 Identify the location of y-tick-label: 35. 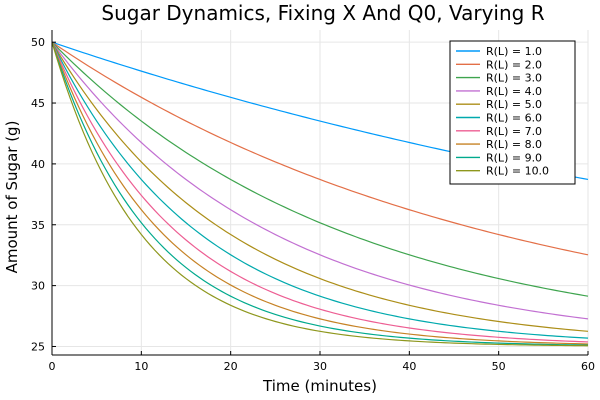
(38, 225).